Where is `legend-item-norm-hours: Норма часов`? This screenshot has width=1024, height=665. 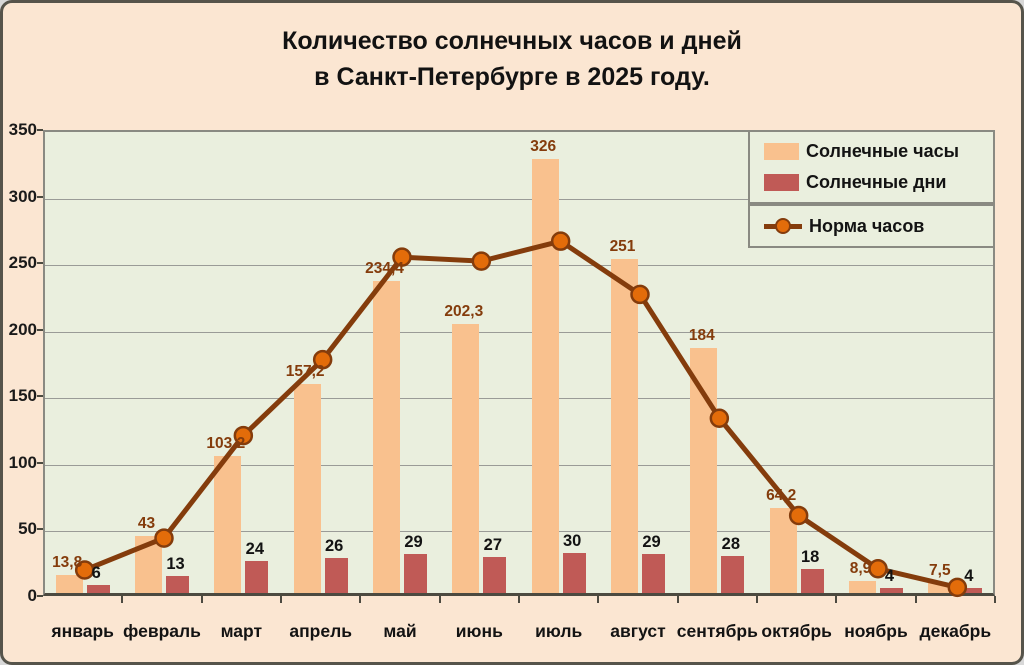 legend-item-norm-hours: Норма часов is located at coordinates (878, 226).